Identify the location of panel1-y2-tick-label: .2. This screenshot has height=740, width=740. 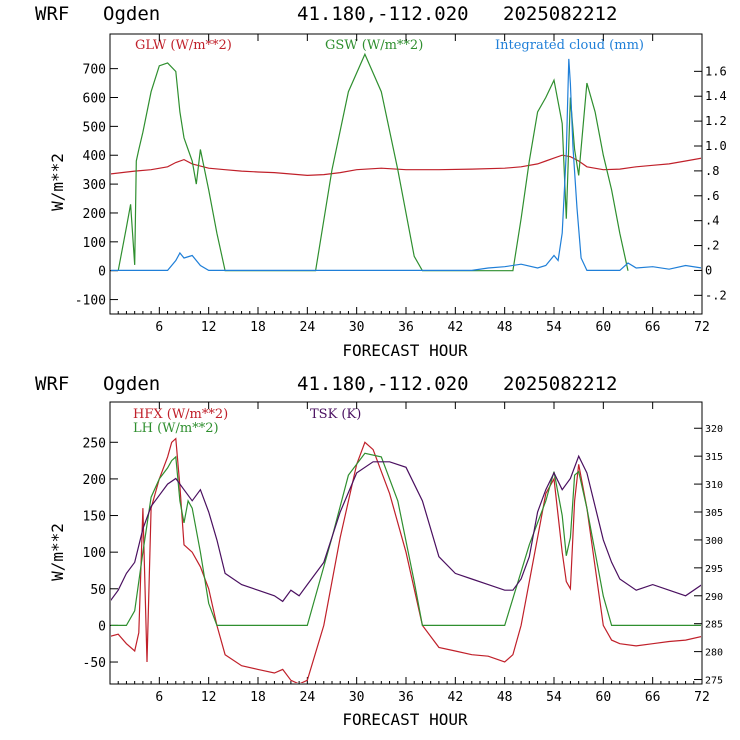
(712, 246).